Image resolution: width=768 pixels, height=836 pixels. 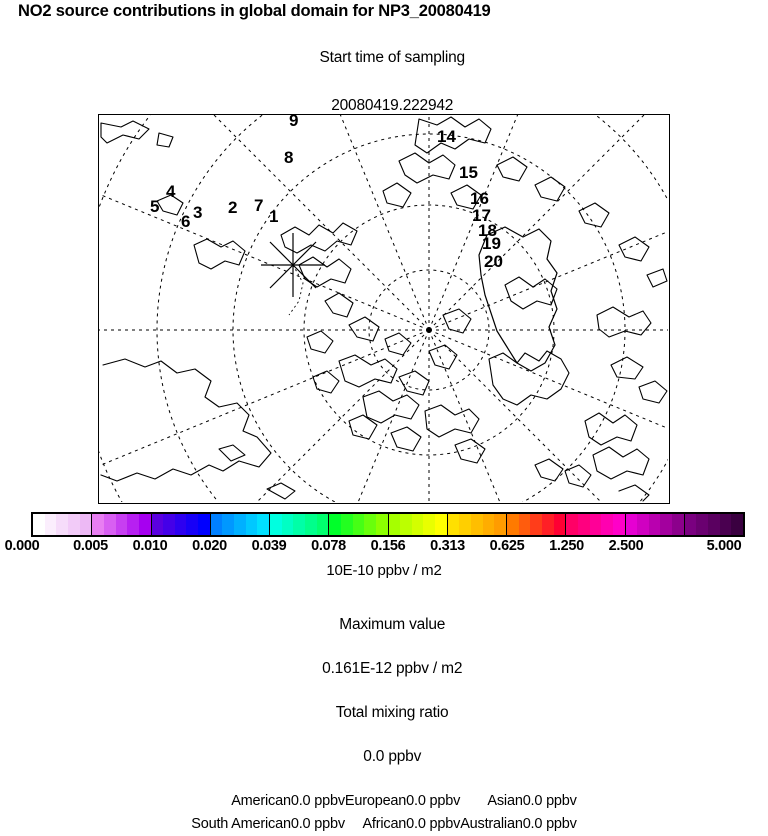 I want to click on colorbar-tick: 0.039, so click(x=269, y=546).